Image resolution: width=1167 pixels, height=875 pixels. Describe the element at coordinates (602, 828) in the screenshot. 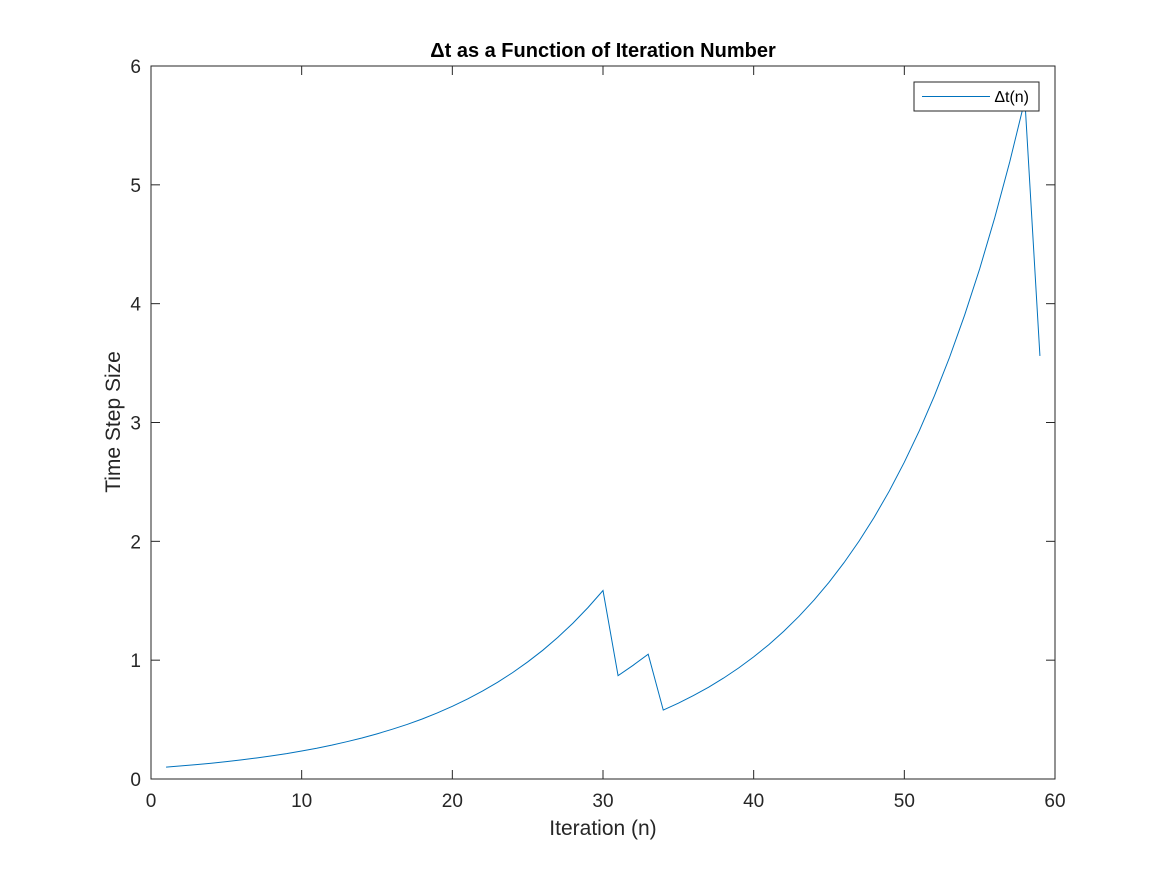

I see `x-axis-label: Iteration (n)` at that location.